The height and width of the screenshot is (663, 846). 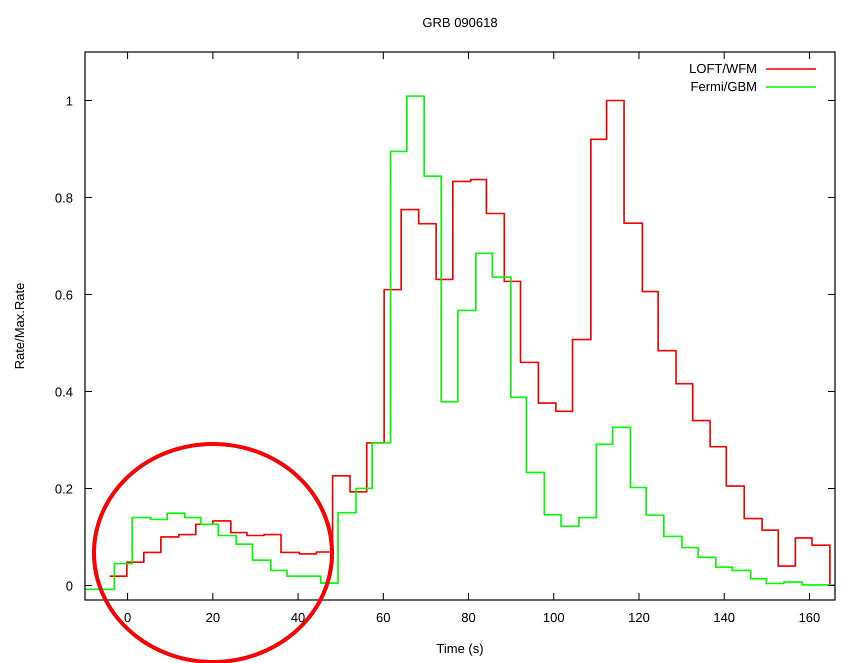 What do you see at coordinates (69, 100) in the screenshot?
I see `y-tick-label: 1` at bounding box center [69, 100].